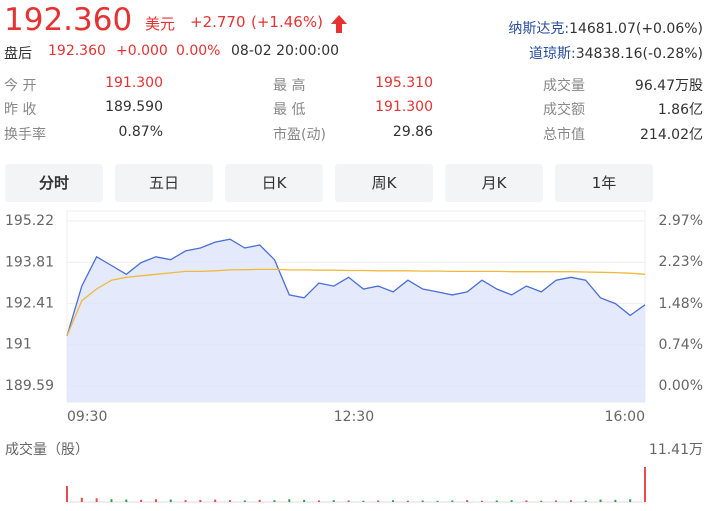 The width and height of the screenshot is (706, 511). I want to click on up-arrow, so click(339, 24).